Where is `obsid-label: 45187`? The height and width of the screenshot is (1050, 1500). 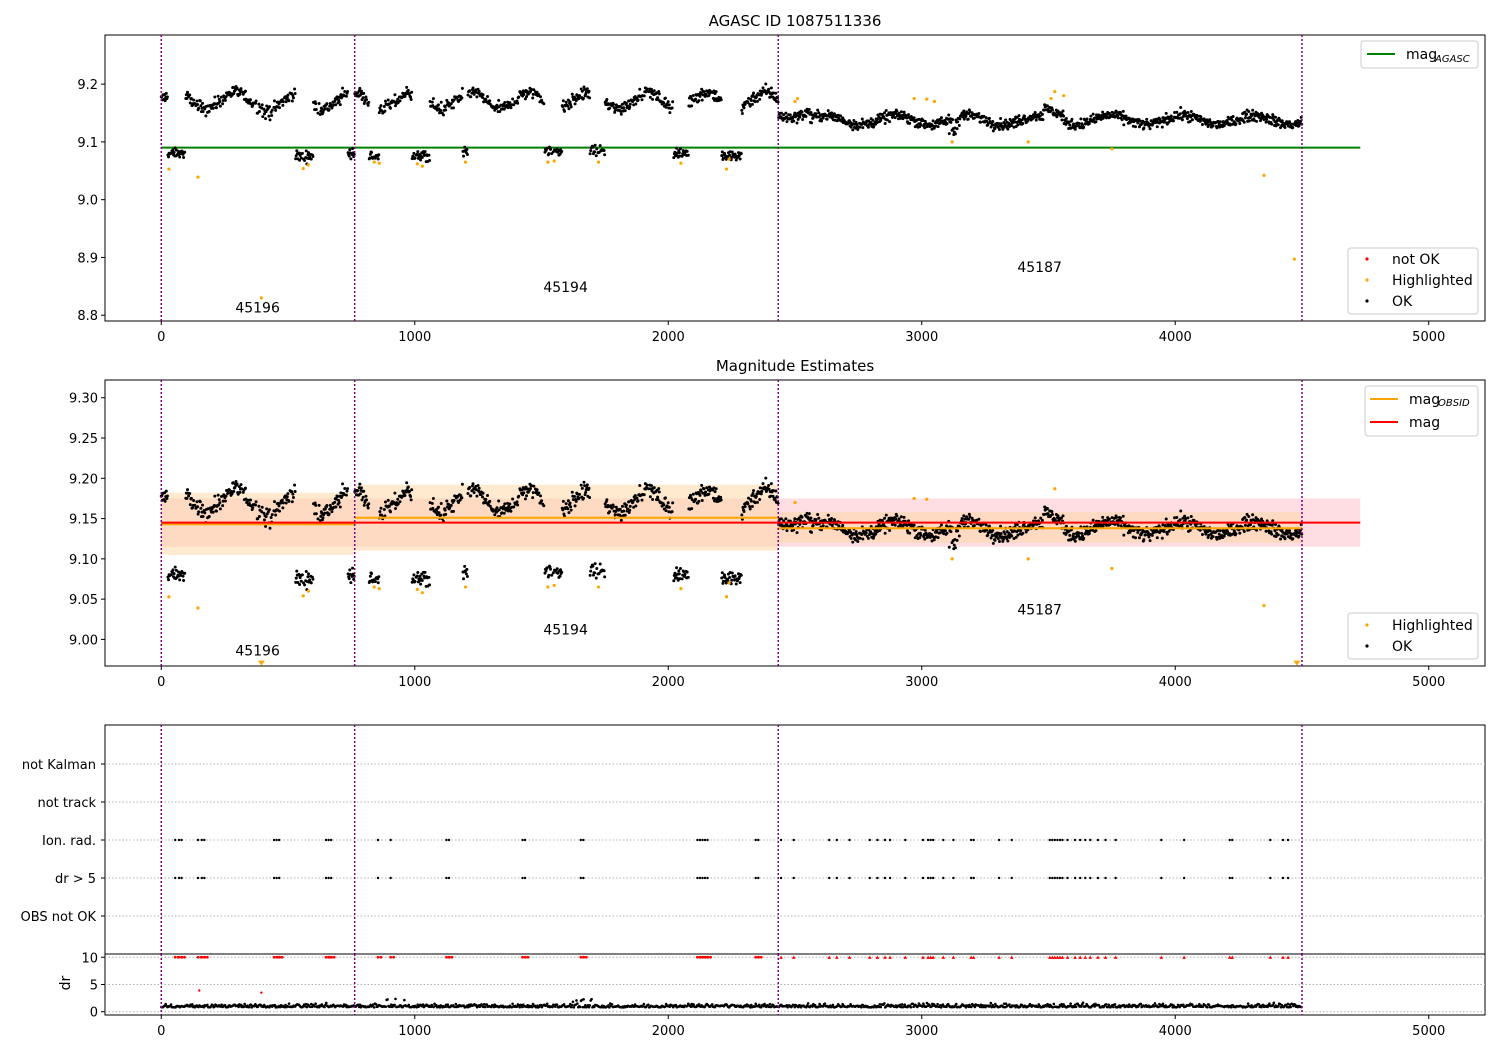 obsid-label: 45187 is located at coordinates (1039, 268).